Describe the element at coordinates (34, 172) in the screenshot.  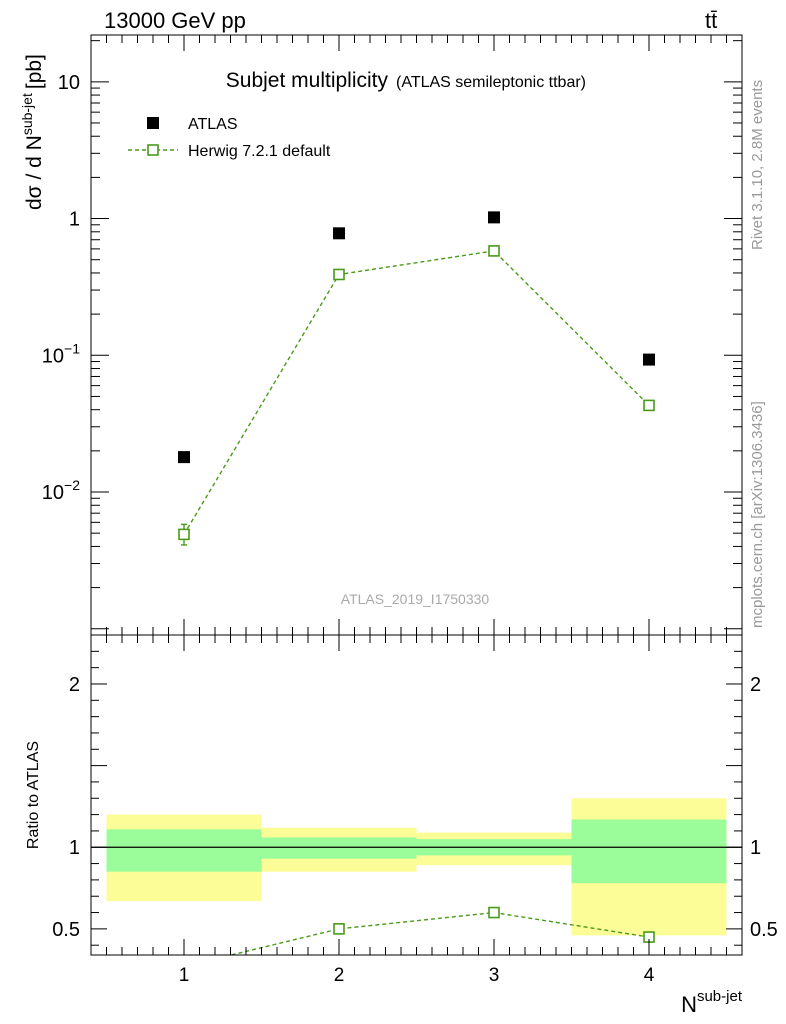
I see `y-label-main: dσ / d N` at that location.